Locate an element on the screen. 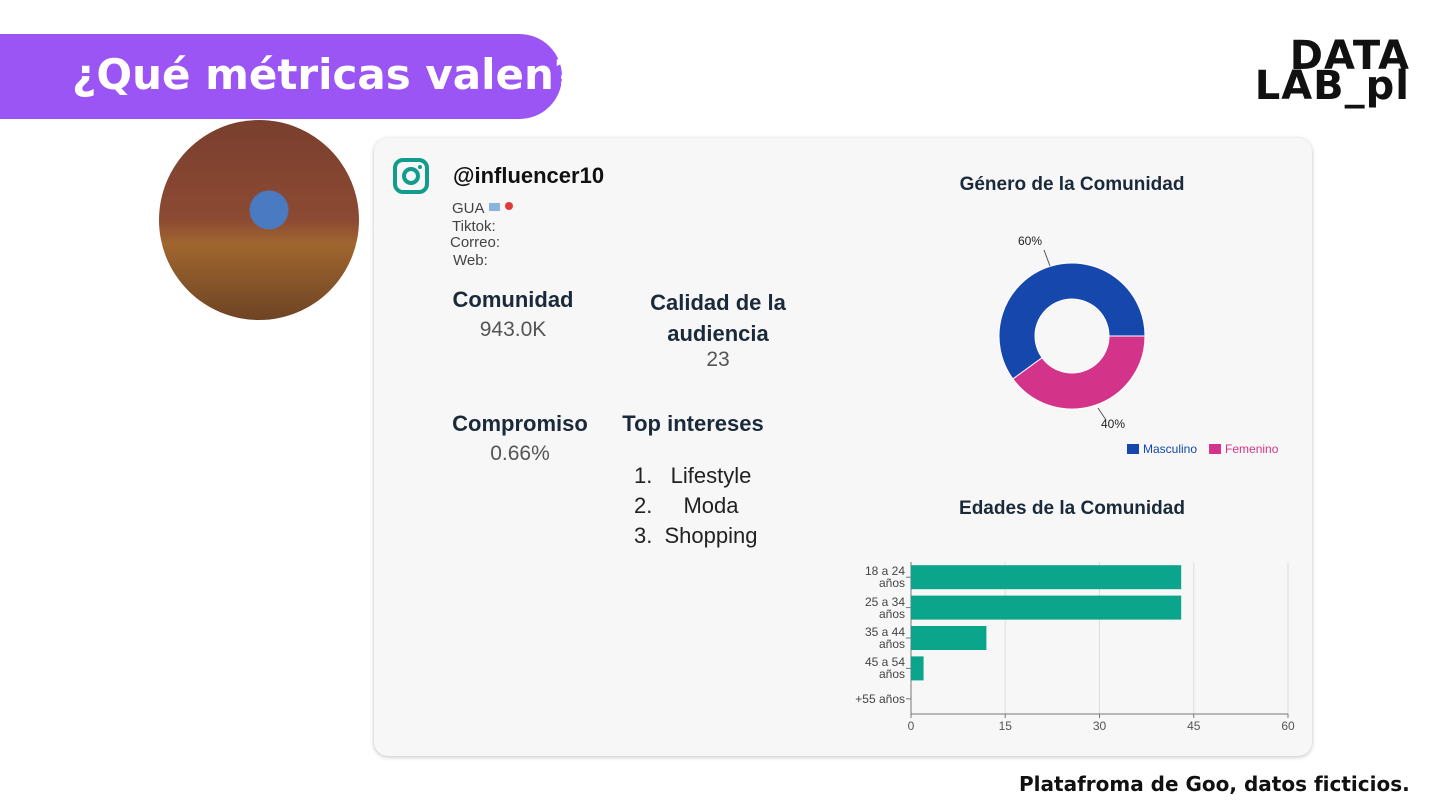 Image resolution: width=1440 pixels, height=810 pixels. y-tick-label: 18 a 24 años is located at coordinates (884, 577).